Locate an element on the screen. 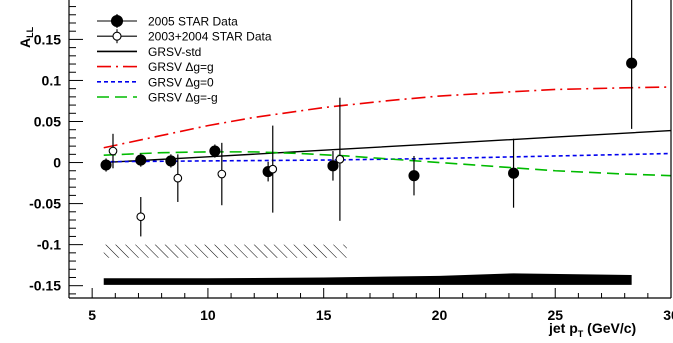 The width and height of the screenshot is (673, 343). legend-label: GRSV-std is located at coordinates (174, 52).